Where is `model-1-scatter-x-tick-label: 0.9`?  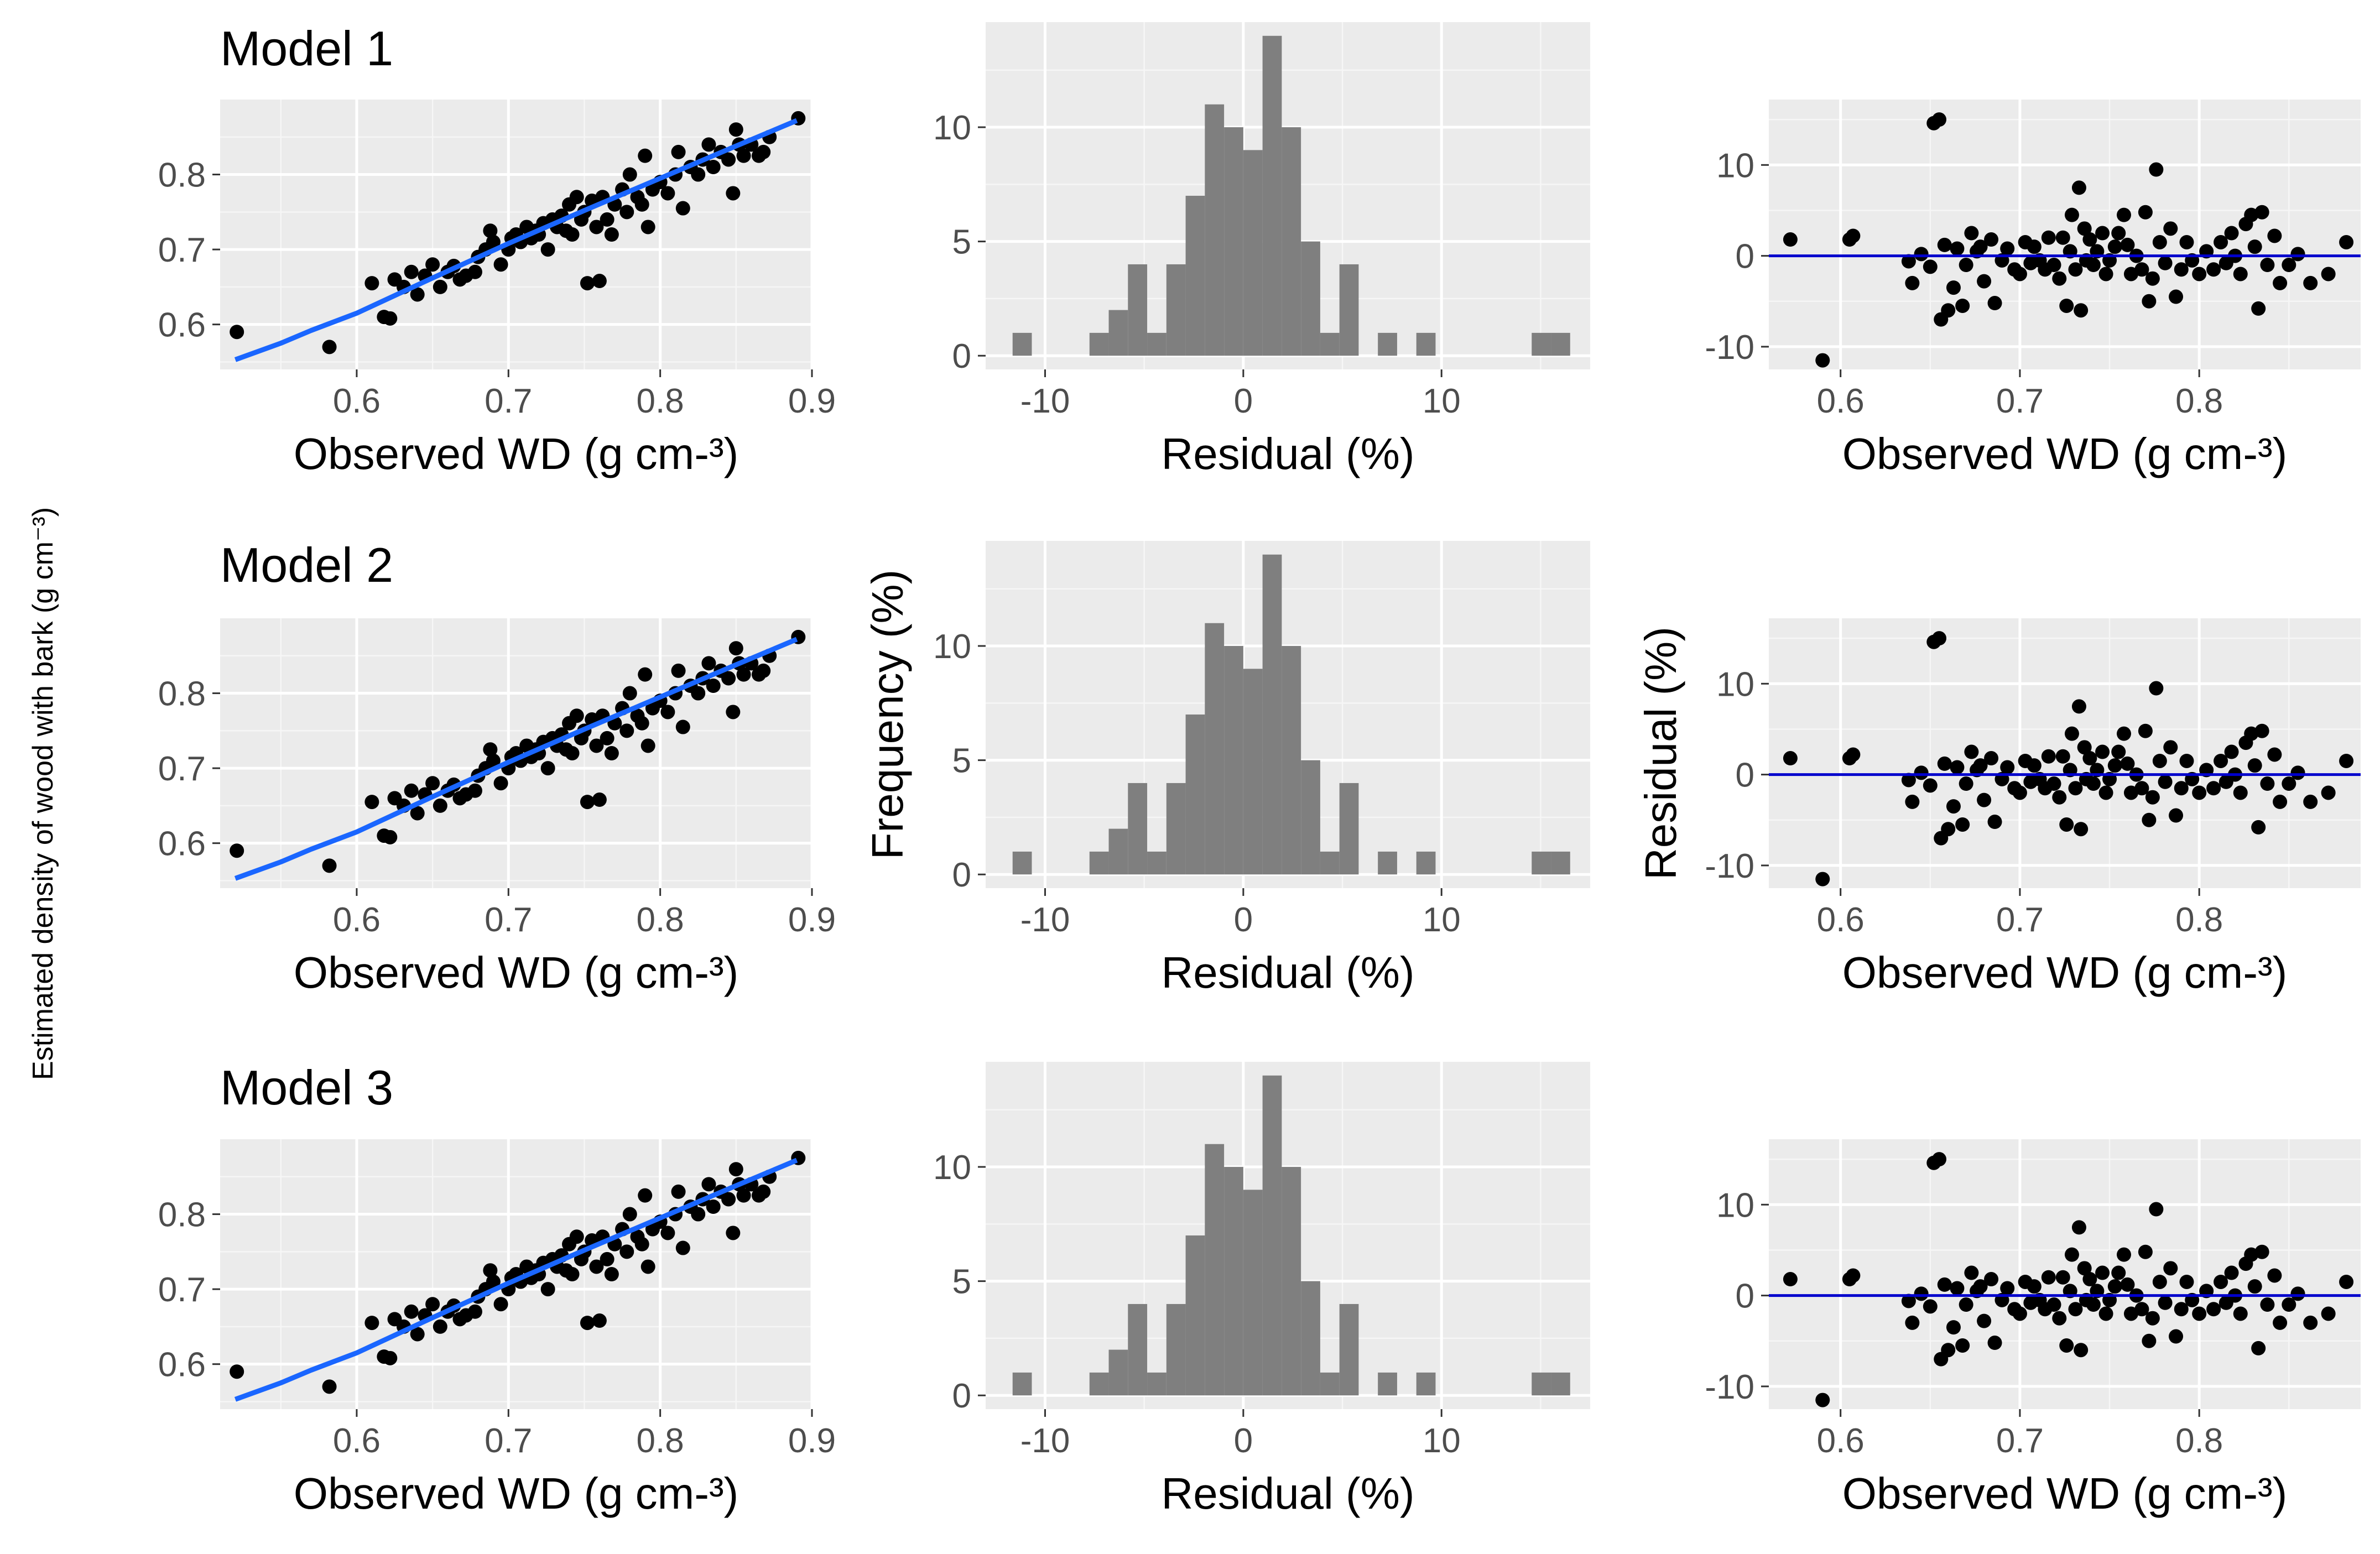
model-1-scatter-x-tick-label: 0.9 is located at coordinates (812, 401).